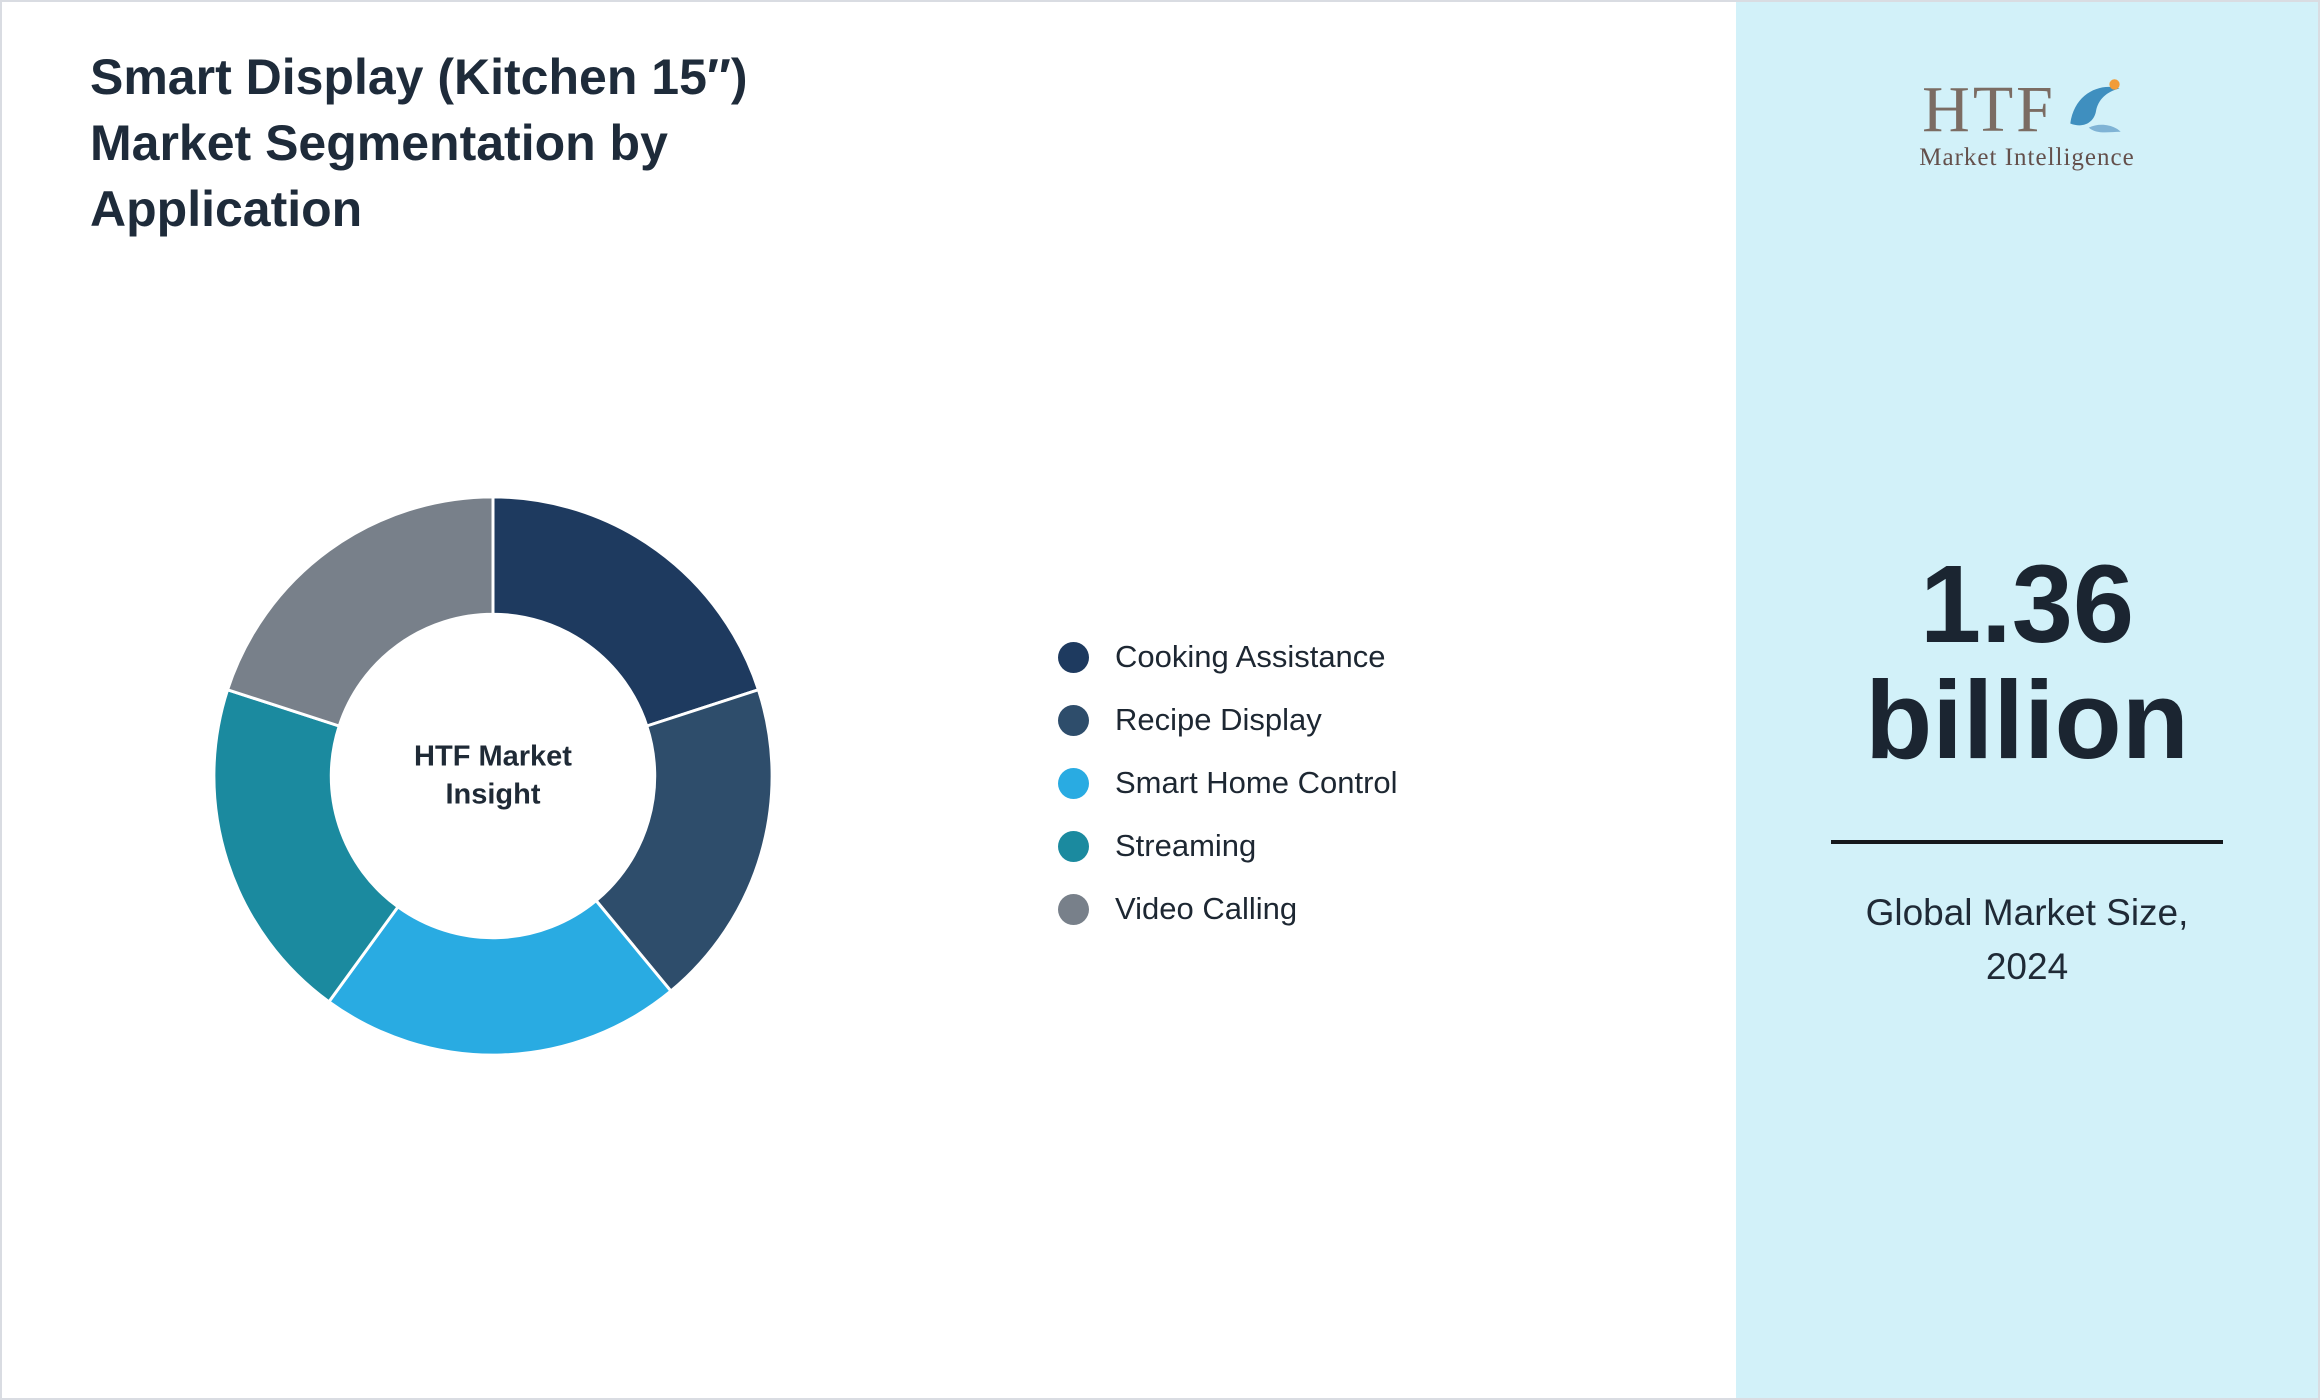 The width and height of the screenshot is (2320, 1400). What do you see at coordinates (2027, 604) in the screenshot?
I see `market-size-number: 1.36` at bounding box center [2027, 604].